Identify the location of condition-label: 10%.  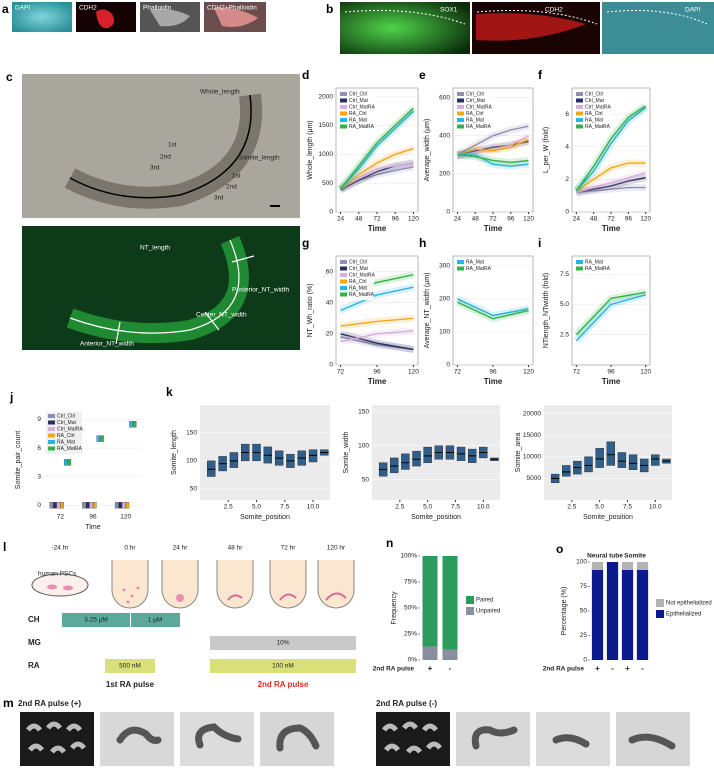
(282, 643).